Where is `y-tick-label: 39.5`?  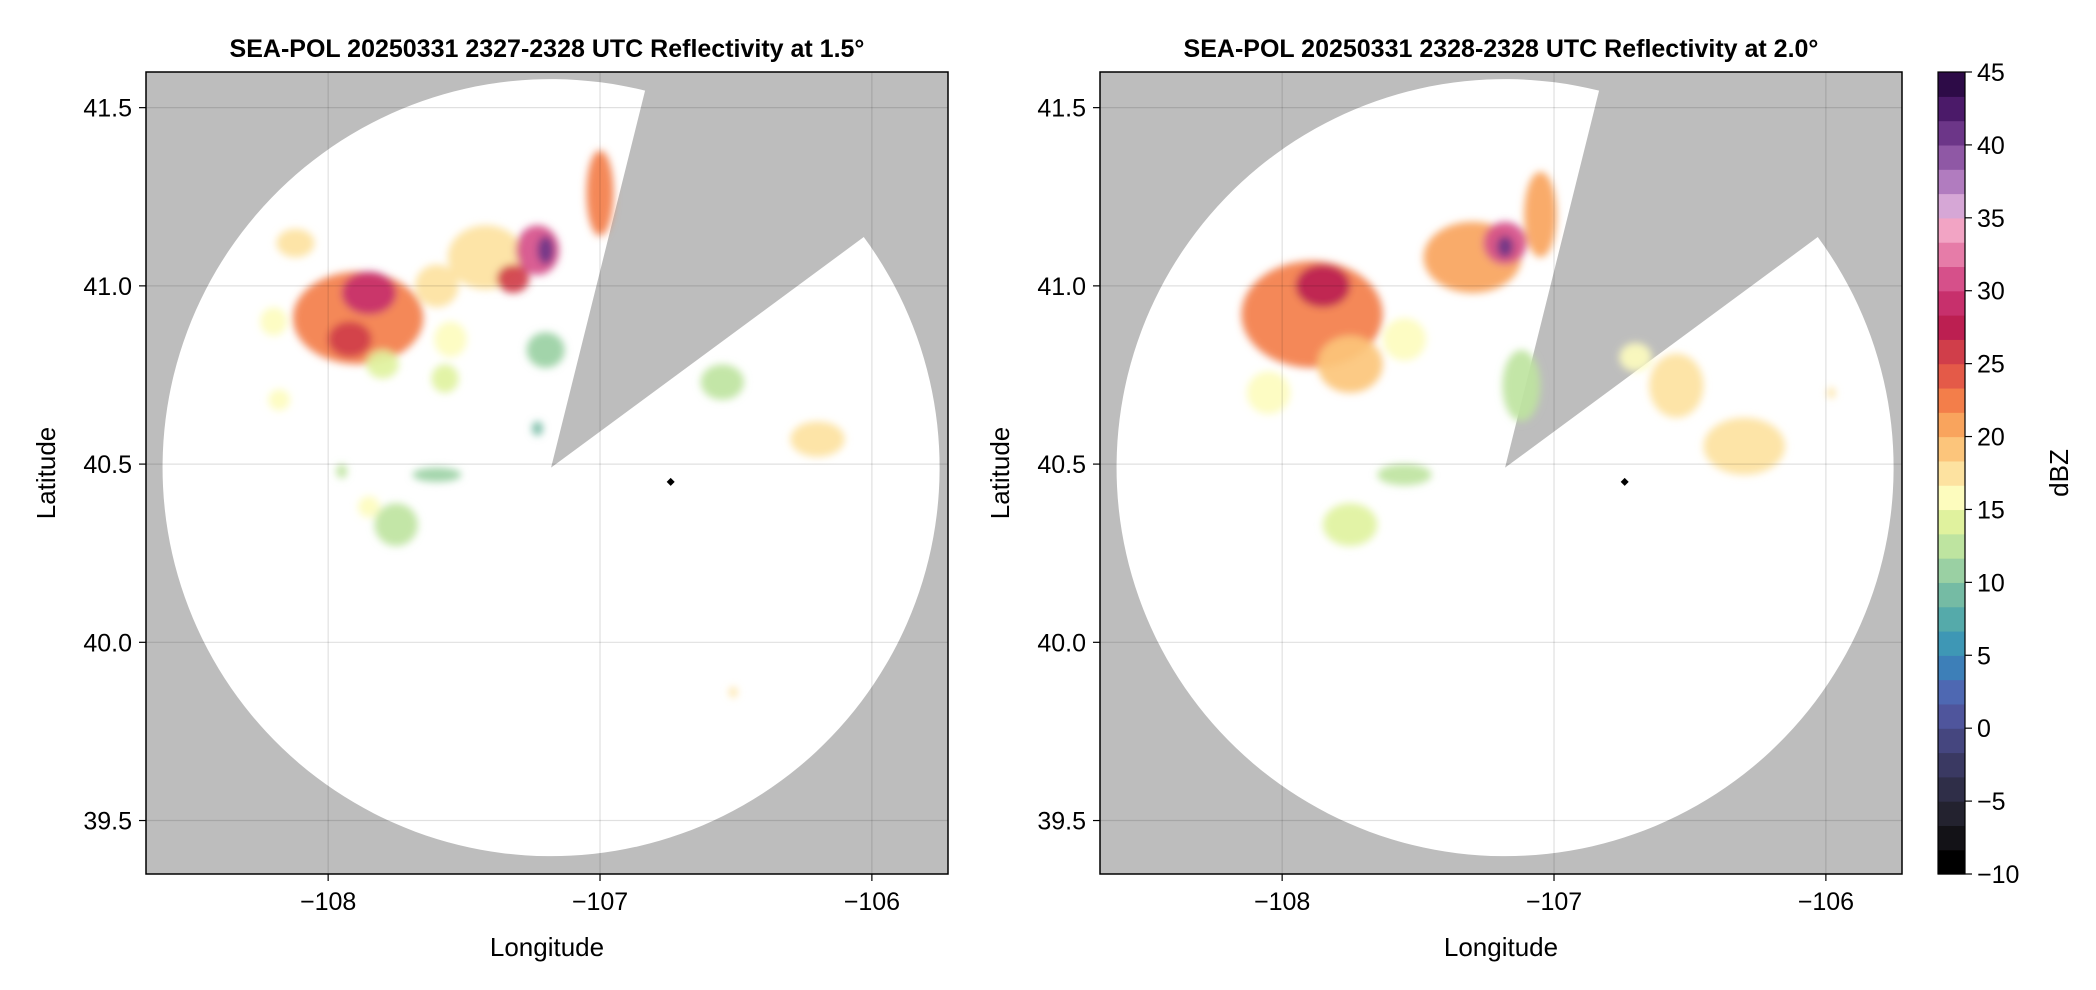 y-tick-label: 39.5 is located at coordinates (1061, 822).